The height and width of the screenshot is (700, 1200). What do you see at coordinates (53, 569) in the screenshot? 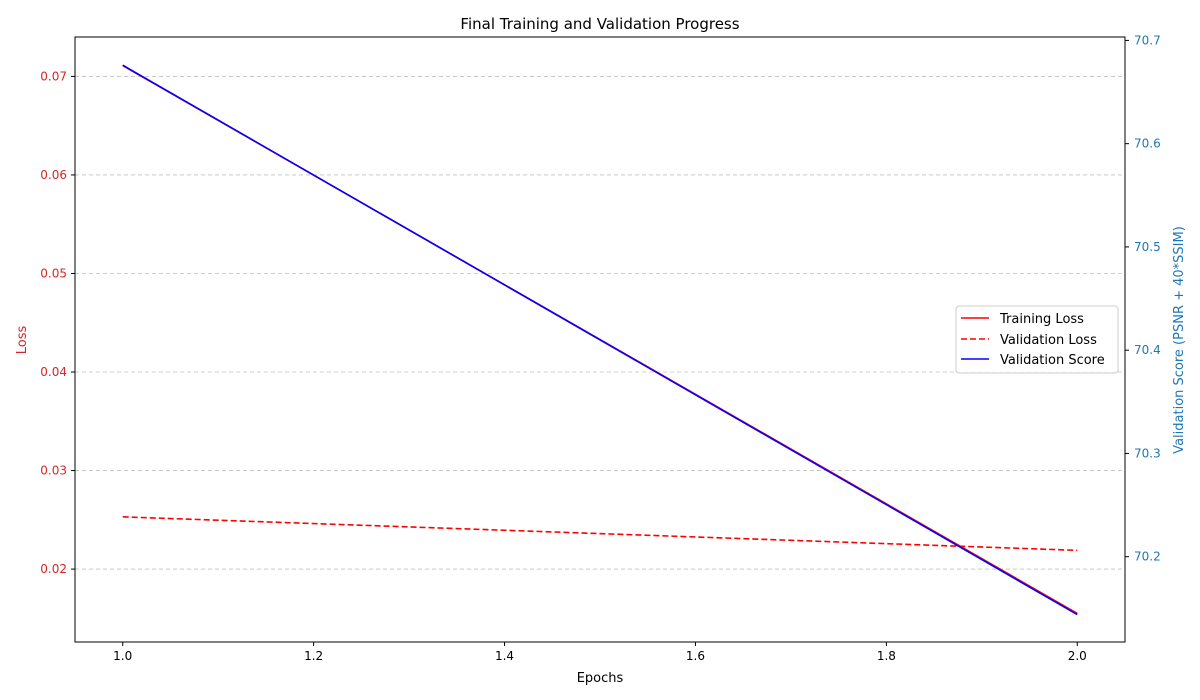
I see `y-left-tick-label: 0.02` at bounding box center [53, 569].